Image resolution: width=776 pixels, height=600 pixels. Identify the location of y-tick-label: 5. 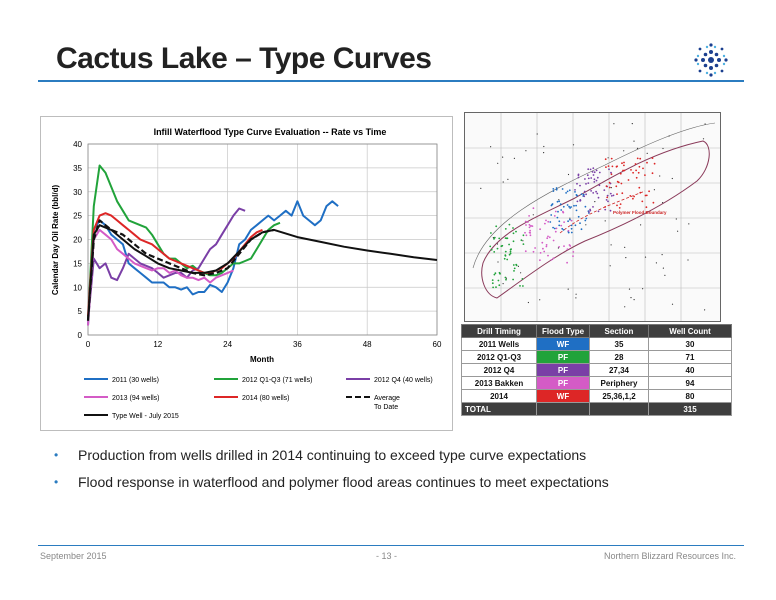
(80, 311).